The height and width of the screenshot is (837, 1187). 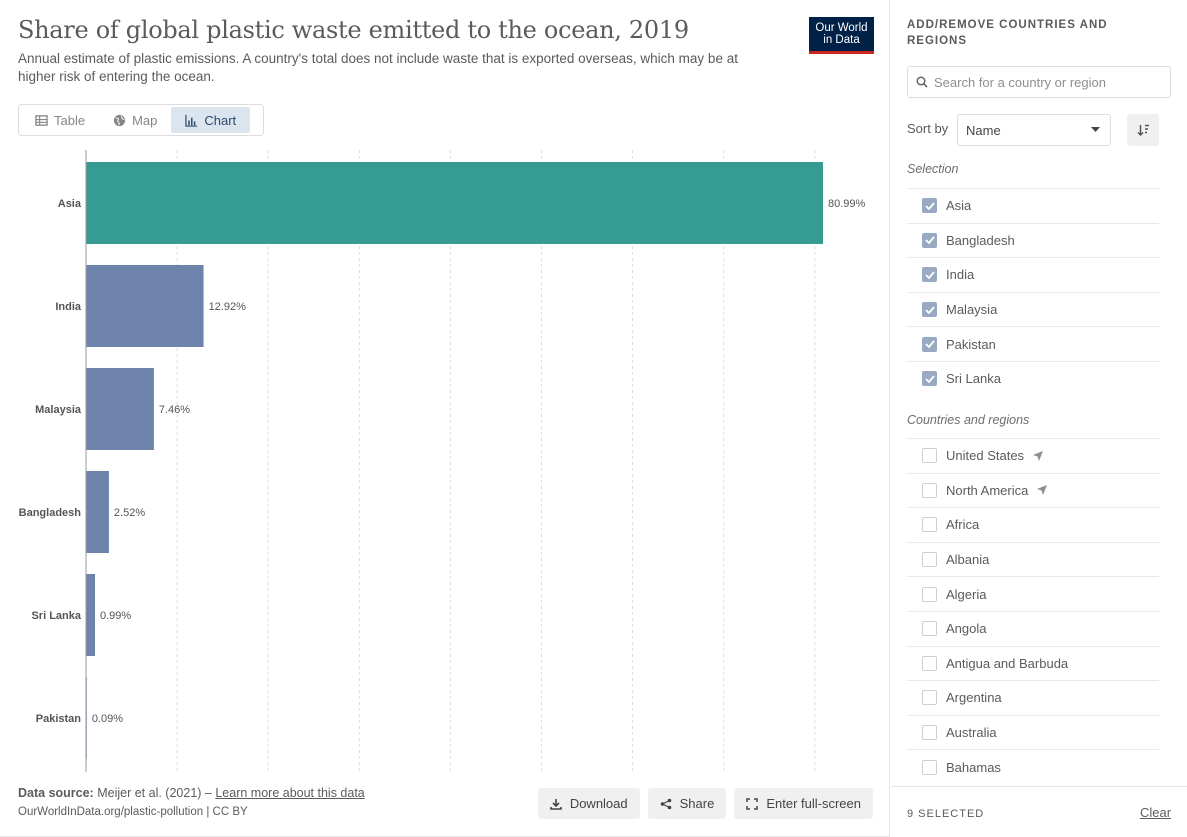 I want to click on list-item-label: Argentina, so click(x=974, y=698).